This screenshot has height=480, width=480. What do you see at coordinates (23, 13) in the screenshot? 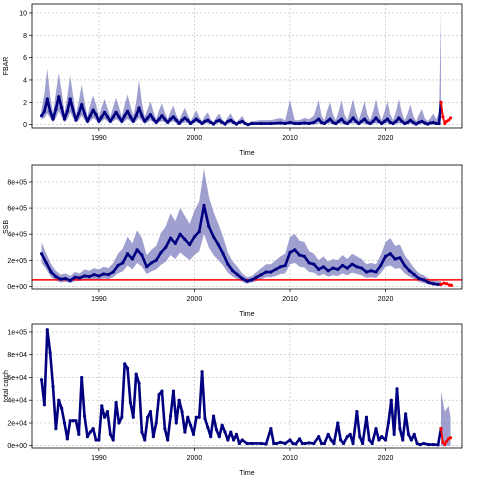
I see `y-tick-label: 10` at bounding box center [23, 13].